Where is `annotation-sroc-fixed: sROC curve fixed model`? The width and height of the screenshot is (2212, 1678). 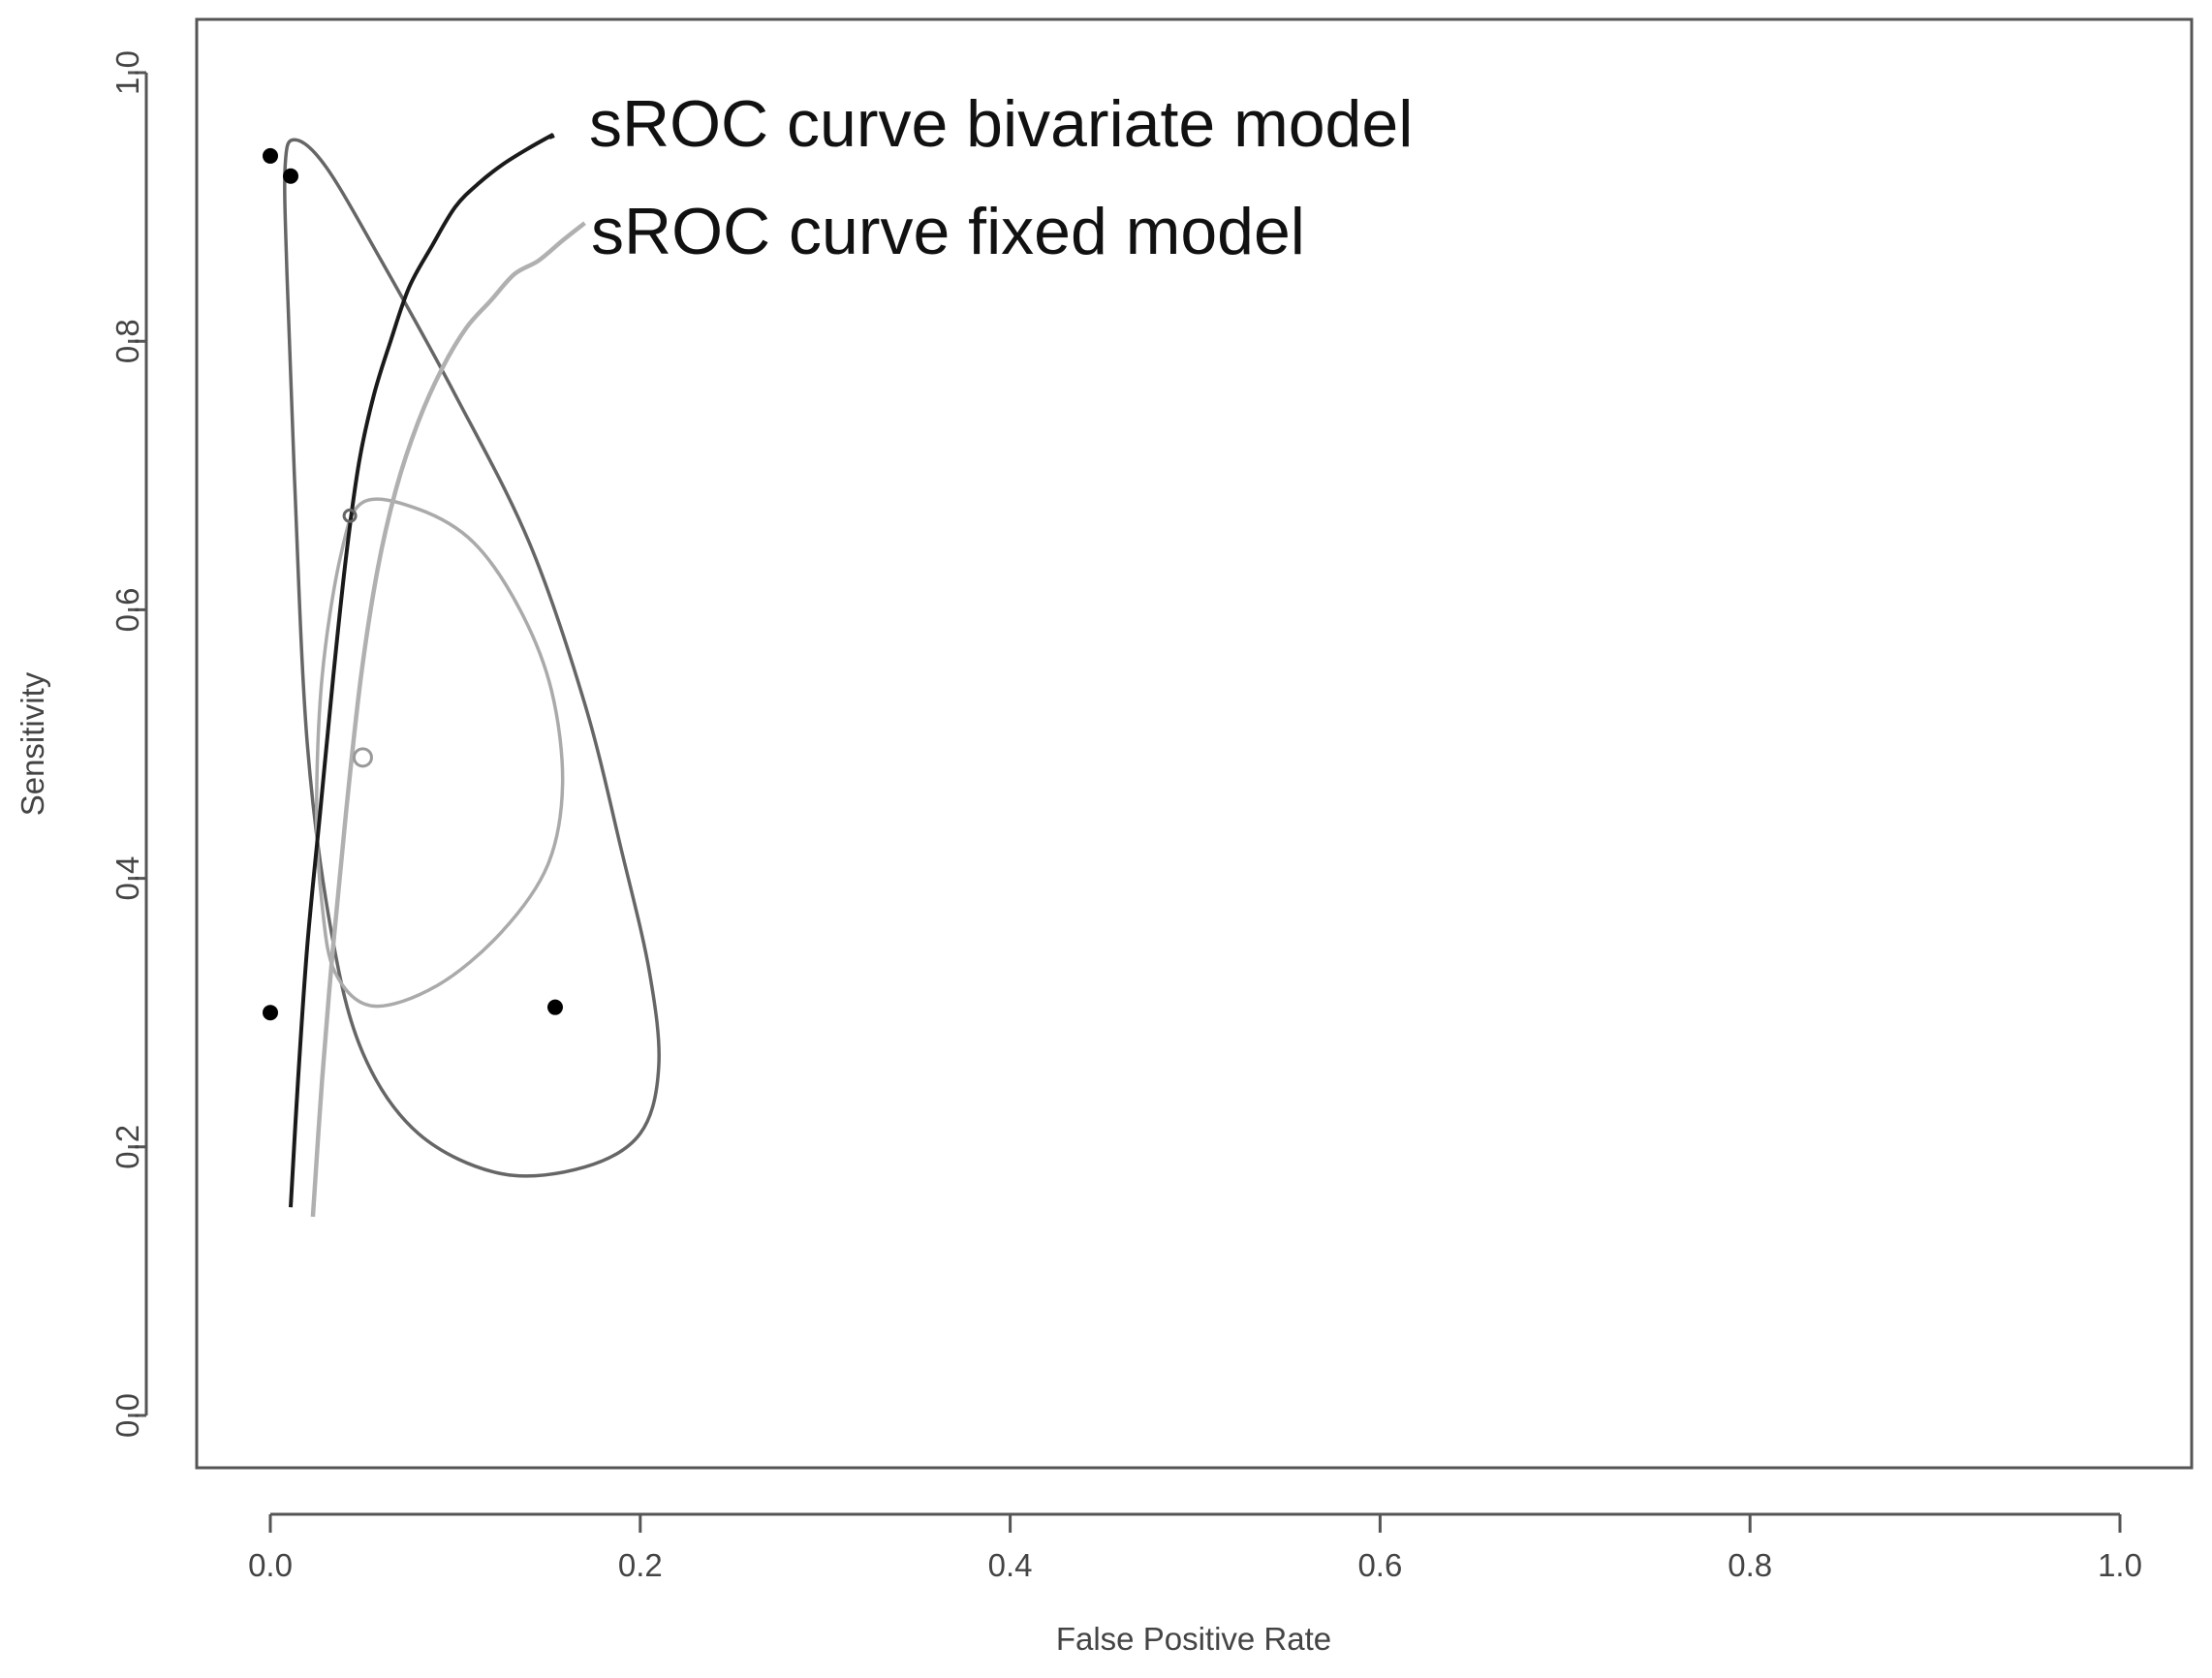
annotation-sroc-fixed: sROC curve fixed model is located at coordinates (948, 232).